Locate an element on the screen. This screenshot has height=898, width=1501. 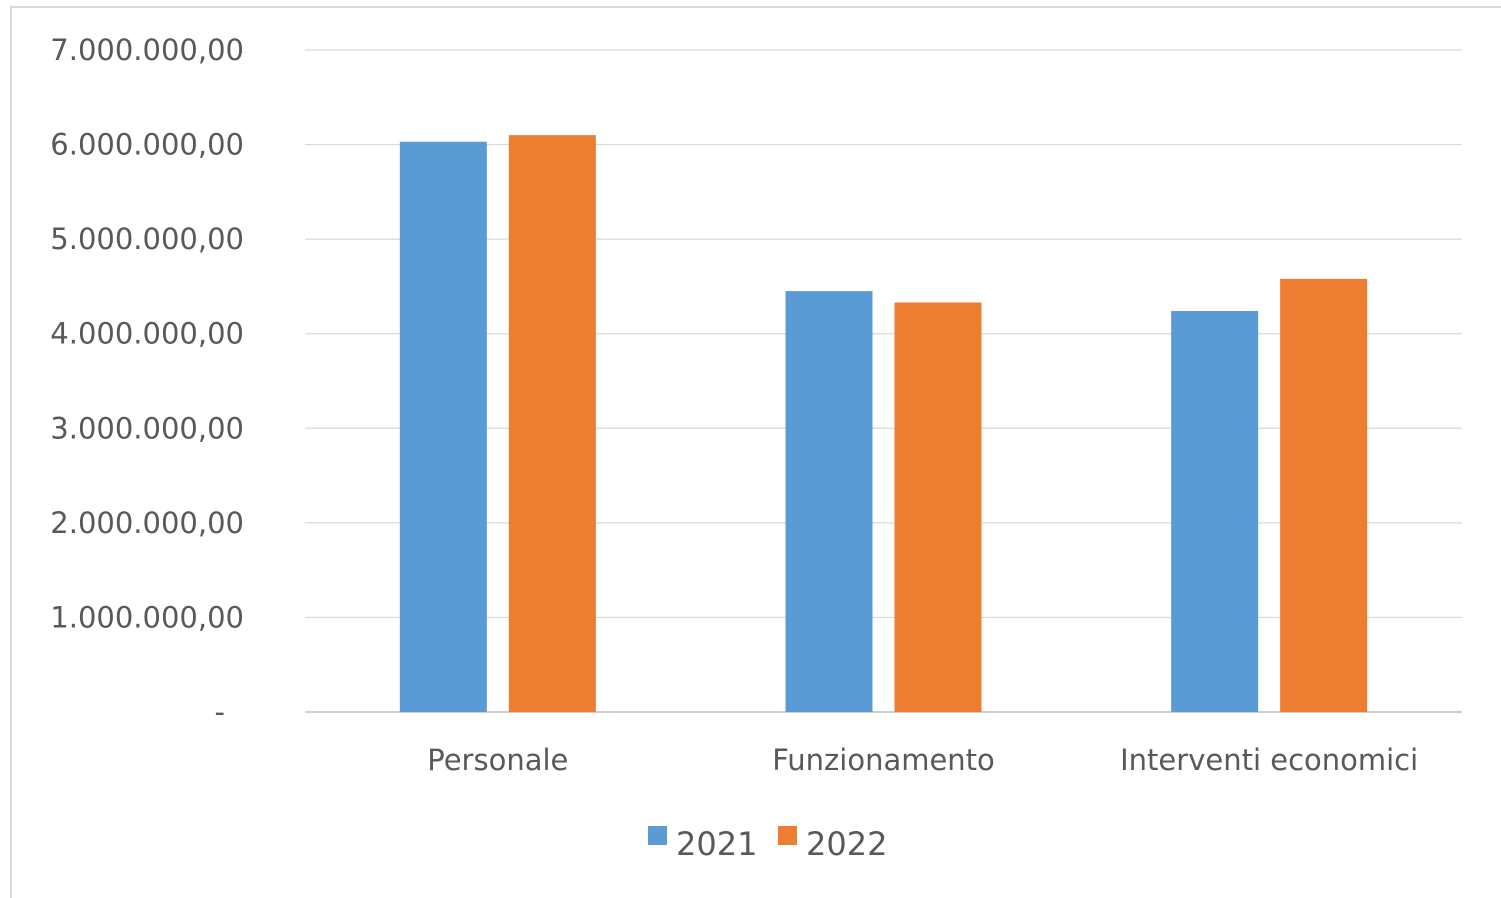
y-tick-label: 3.000.000,00 is located at coordinates (147, 428).